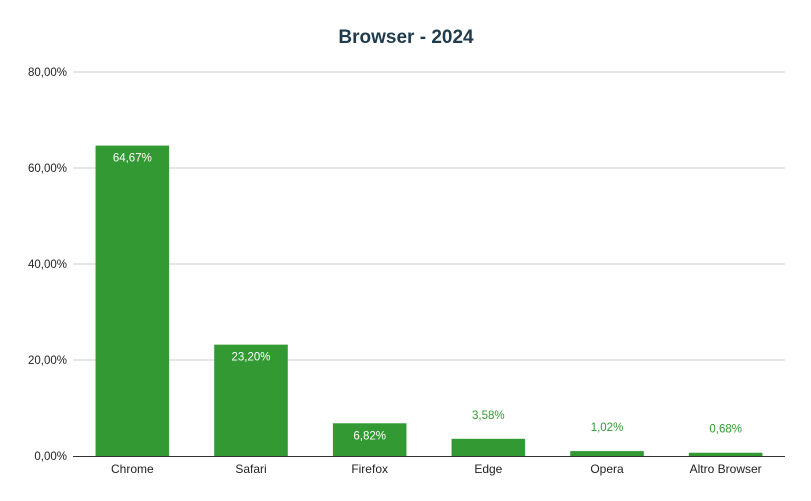  I want to click on data-label: 3,58%, so click(488, 416).